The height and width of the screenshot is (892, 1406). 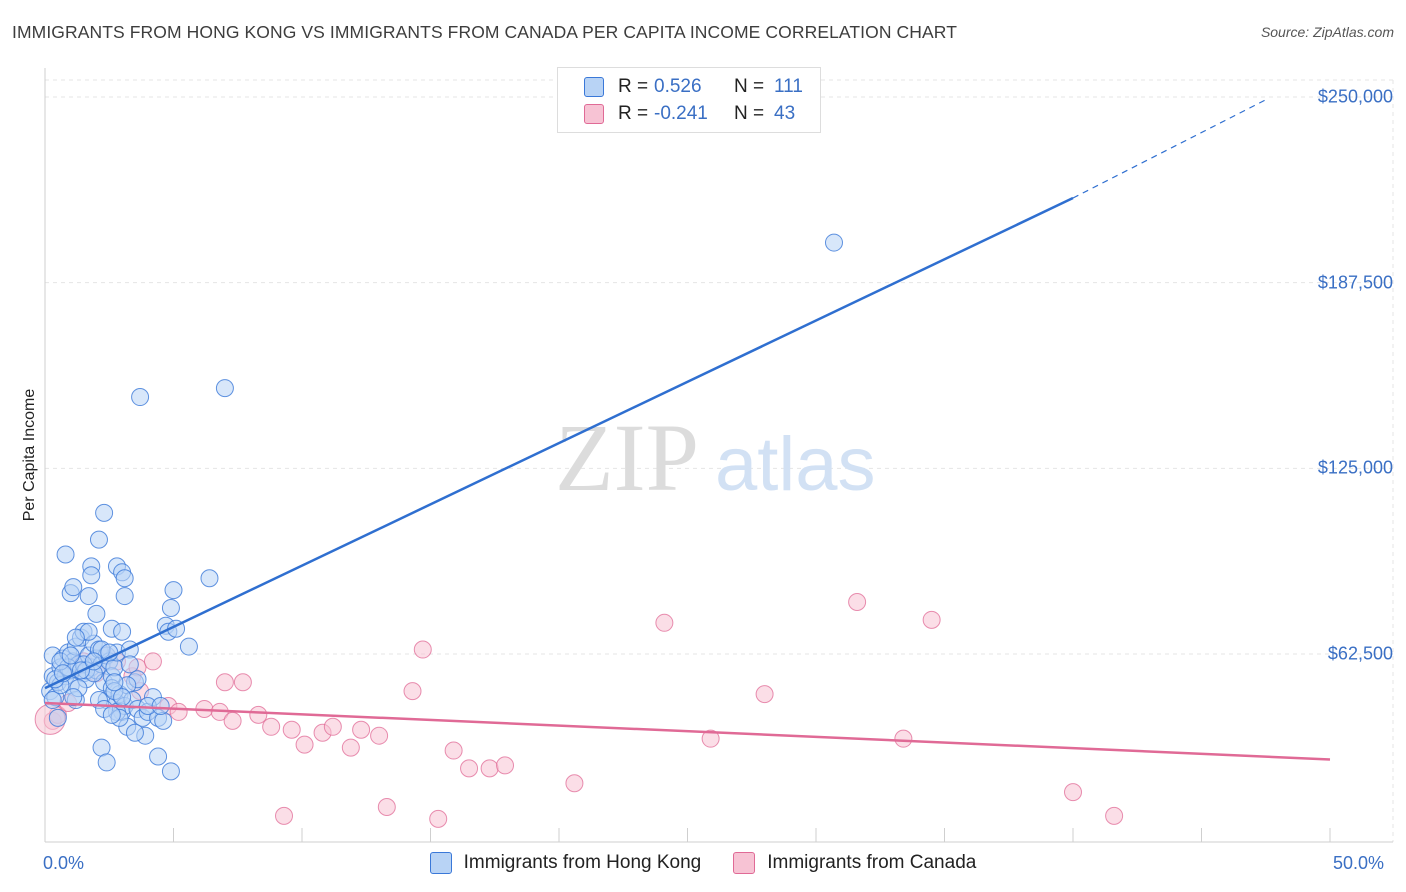 I want to click on y-tick-label: $62,500, so click(x=1360, y=653).